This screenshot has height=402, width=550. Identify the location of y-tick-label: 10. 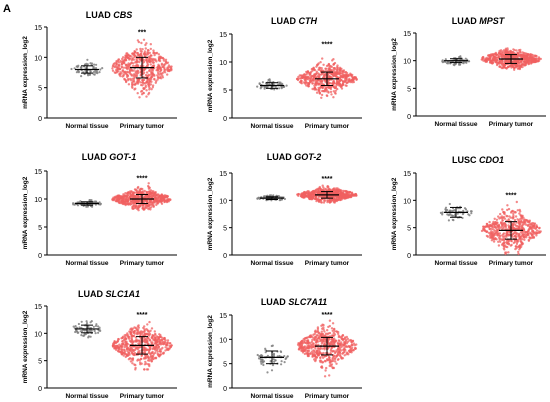
(38, 58).